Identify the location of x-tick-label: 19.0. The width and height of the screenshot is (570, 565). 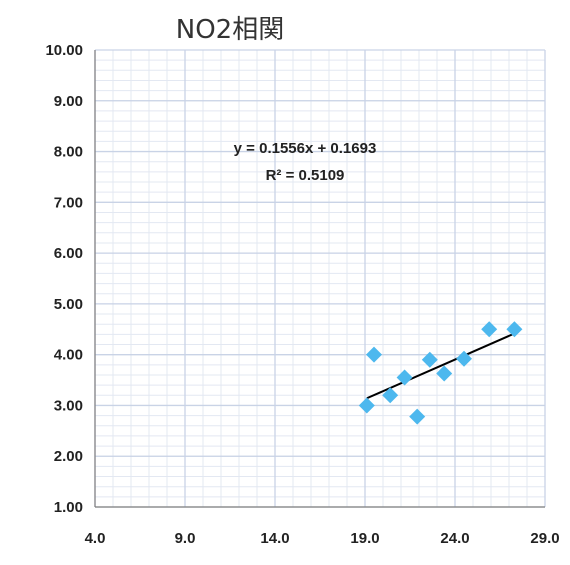
(364, 538).